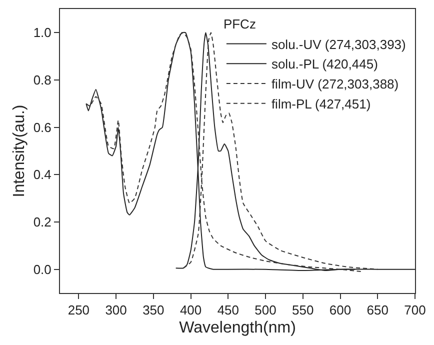 The height and width of the screenshot is (345, 434). Describe the element at coordinates (42, 80) in the screenshot. I see `y-tick-label: 0.8` at that location.